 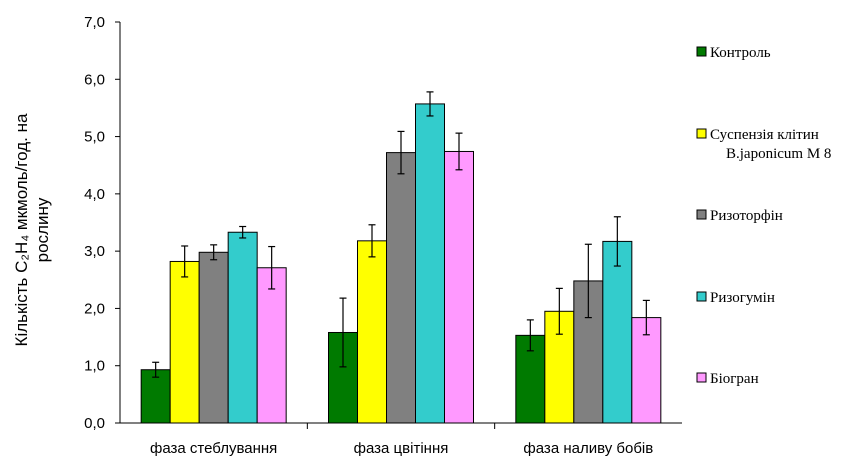 I want to click on legend-label: Суспензія клітин, so click(x=764, y=135).